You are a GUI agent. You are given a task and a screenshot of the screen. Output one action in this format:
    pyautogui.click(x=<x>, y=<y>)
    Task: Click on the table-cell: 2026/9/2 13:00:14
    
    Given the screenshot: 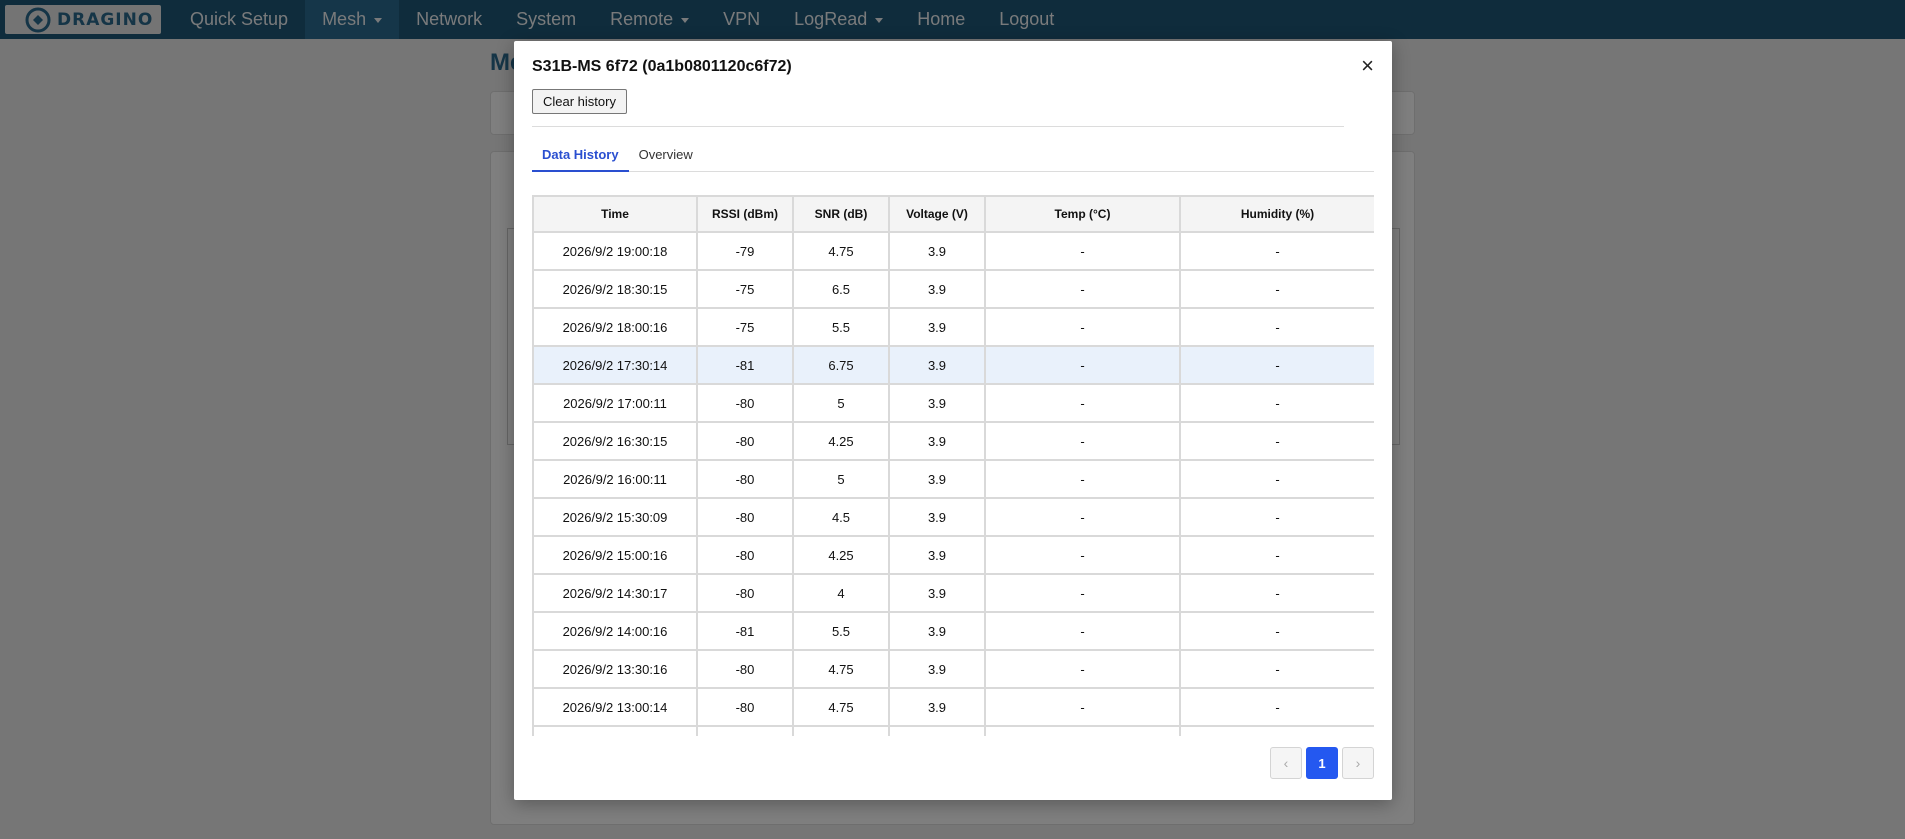 What is the action you would take?
    pyautogui.click(x=615, y=707)
    